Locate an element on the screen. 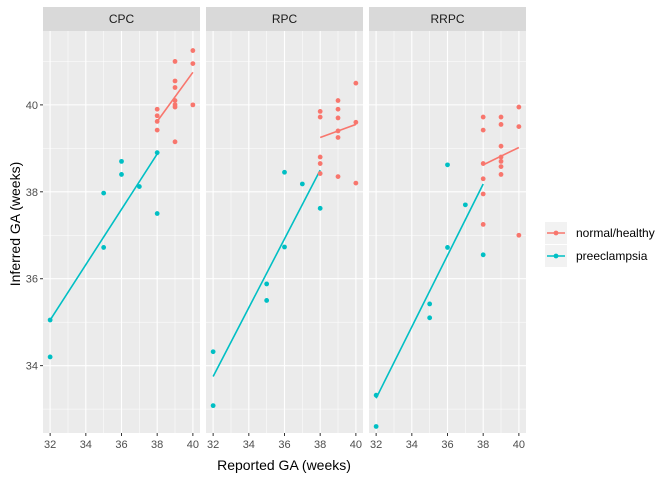  fit-line-normal-healthy is located at coordinates (175, 96).